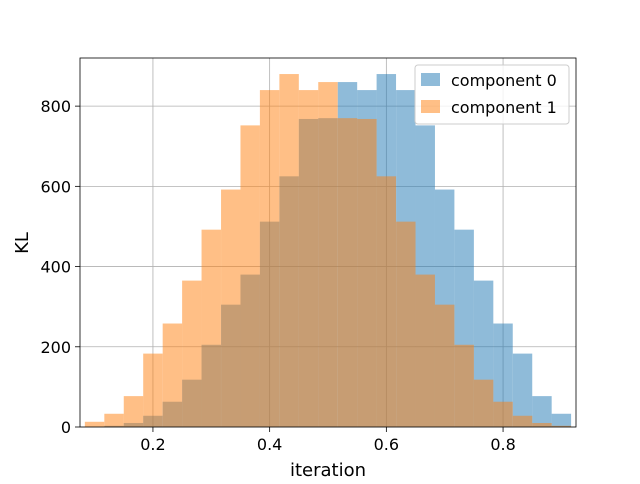 Image resolution: width=640 pixels, height=484 pixels. Describe the element at coordinates (504, 107) in the screenshot. I see `legend-label-component-1: component 1` at that location.